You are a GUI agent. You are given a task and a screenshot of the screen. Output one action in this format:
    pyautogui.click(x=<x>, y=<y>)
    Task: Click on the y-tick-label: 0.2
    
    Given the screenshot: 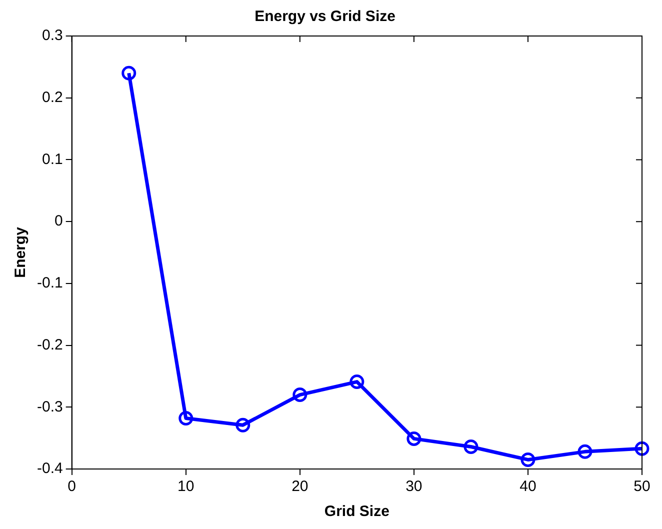 What is the action you would take?
    pyautogui.click(x=52, y=97)
    